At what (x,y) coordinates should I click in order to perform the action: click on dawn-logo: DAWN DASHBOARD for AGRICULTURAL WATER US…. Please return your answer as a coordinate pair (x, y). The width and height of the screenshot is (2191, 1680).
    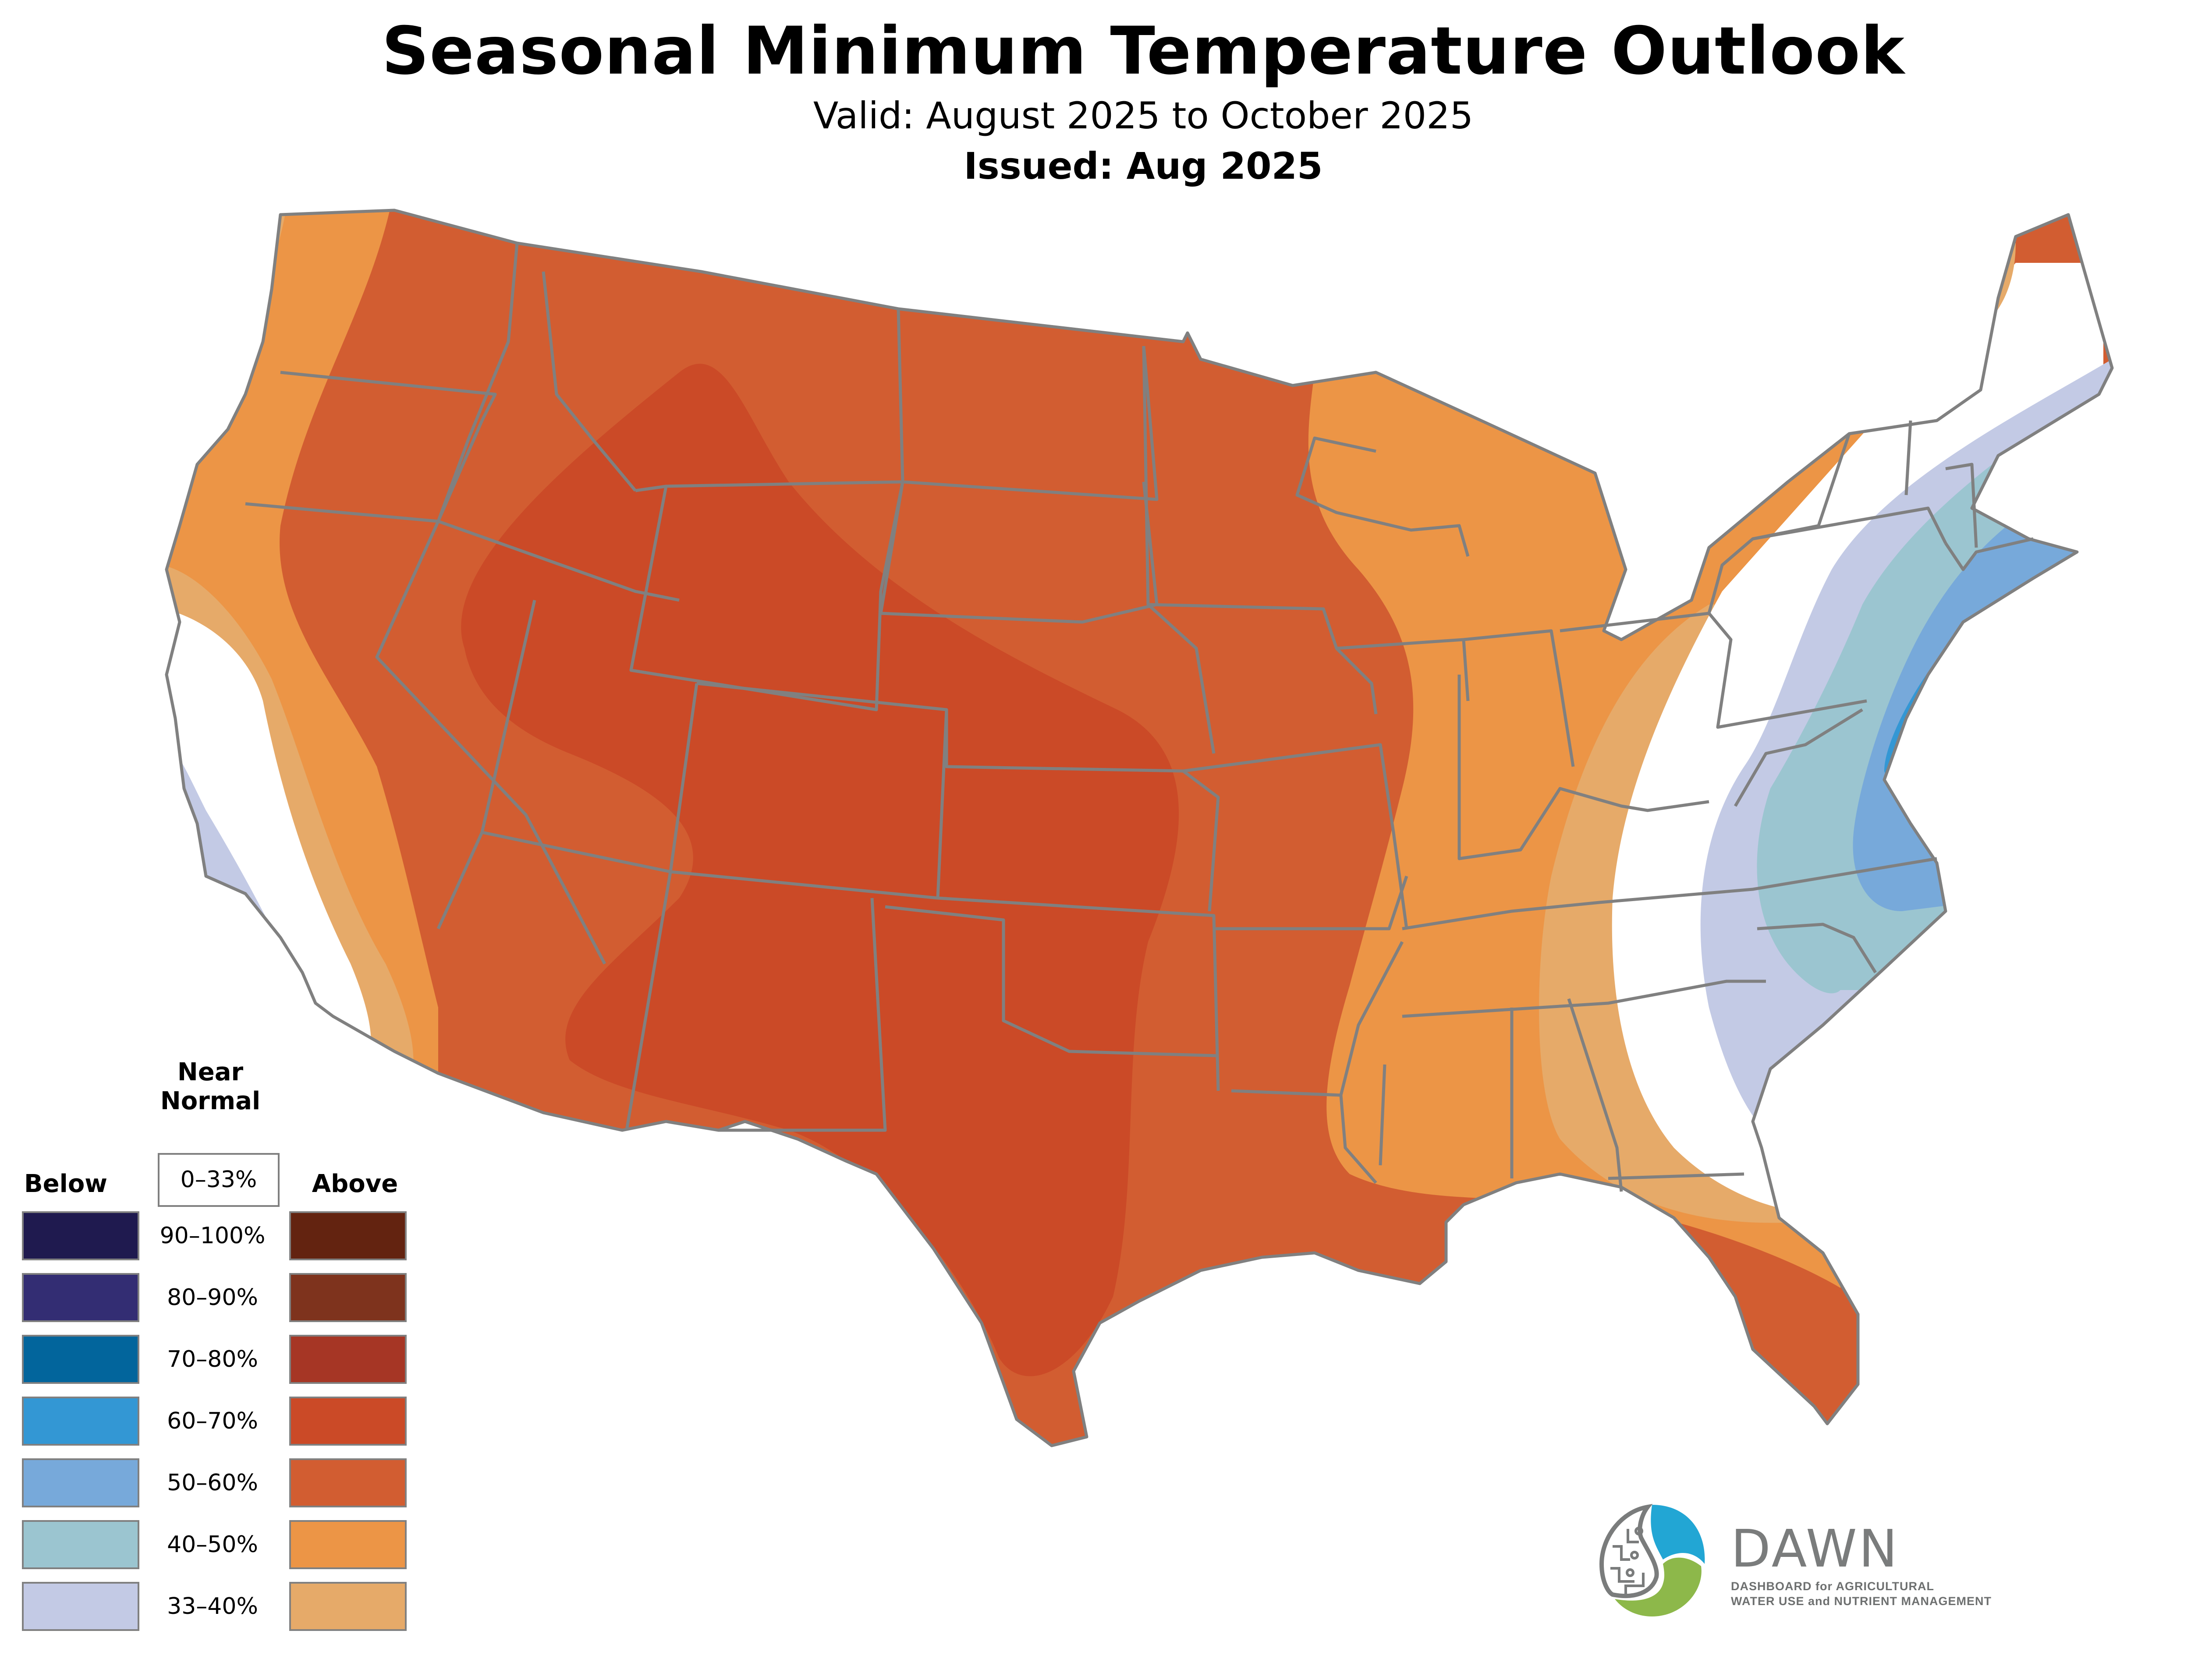
    Looking at the image, I should click on (1827, 1564).